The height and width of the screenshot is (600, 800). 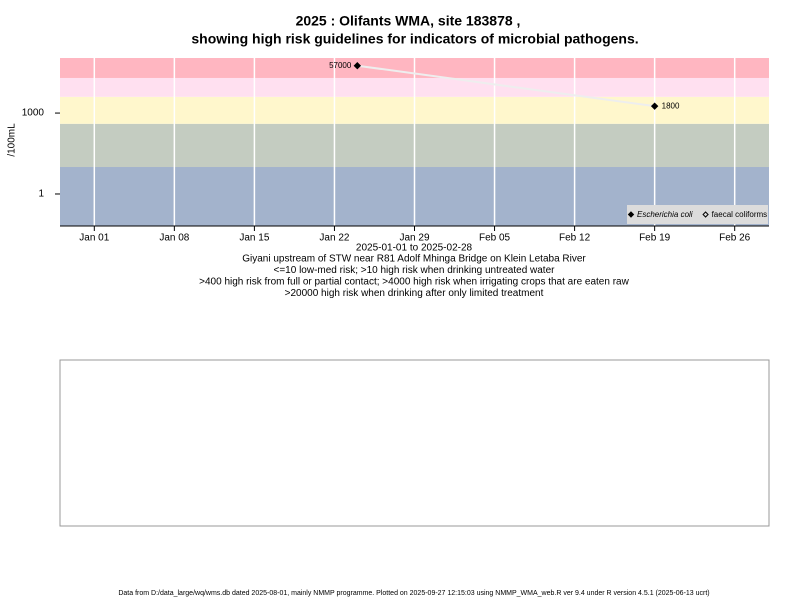 What do you see at coordinates (665, 214) in the screenshot?
I see `legend-label: Escherichia coli` at bounding box center [665, 214].